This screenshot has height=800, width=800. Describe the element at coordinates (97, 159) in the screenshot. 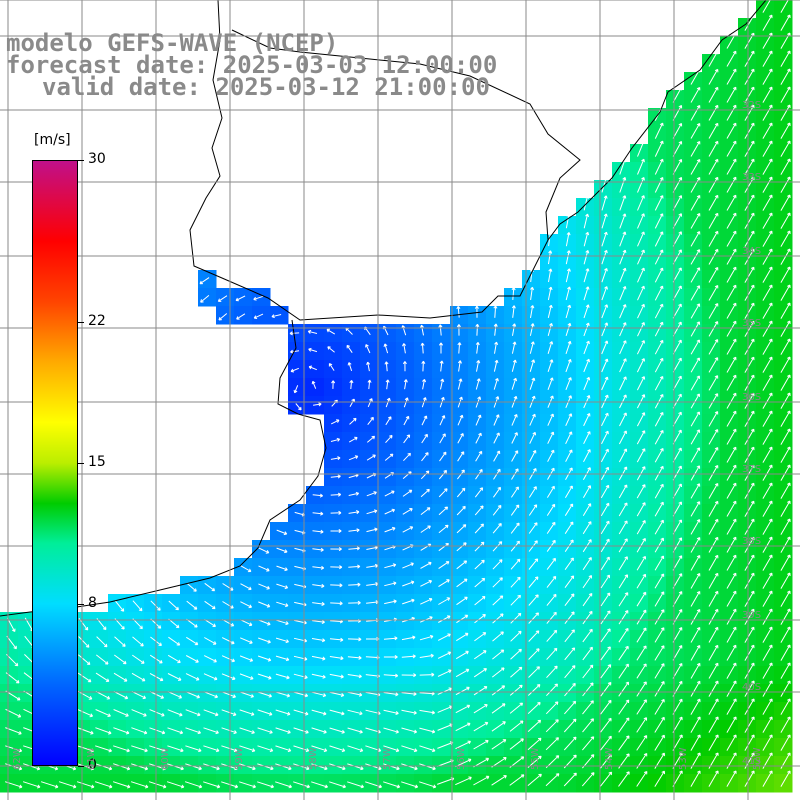

I see `colorbar-tick-label: 30` at that location.